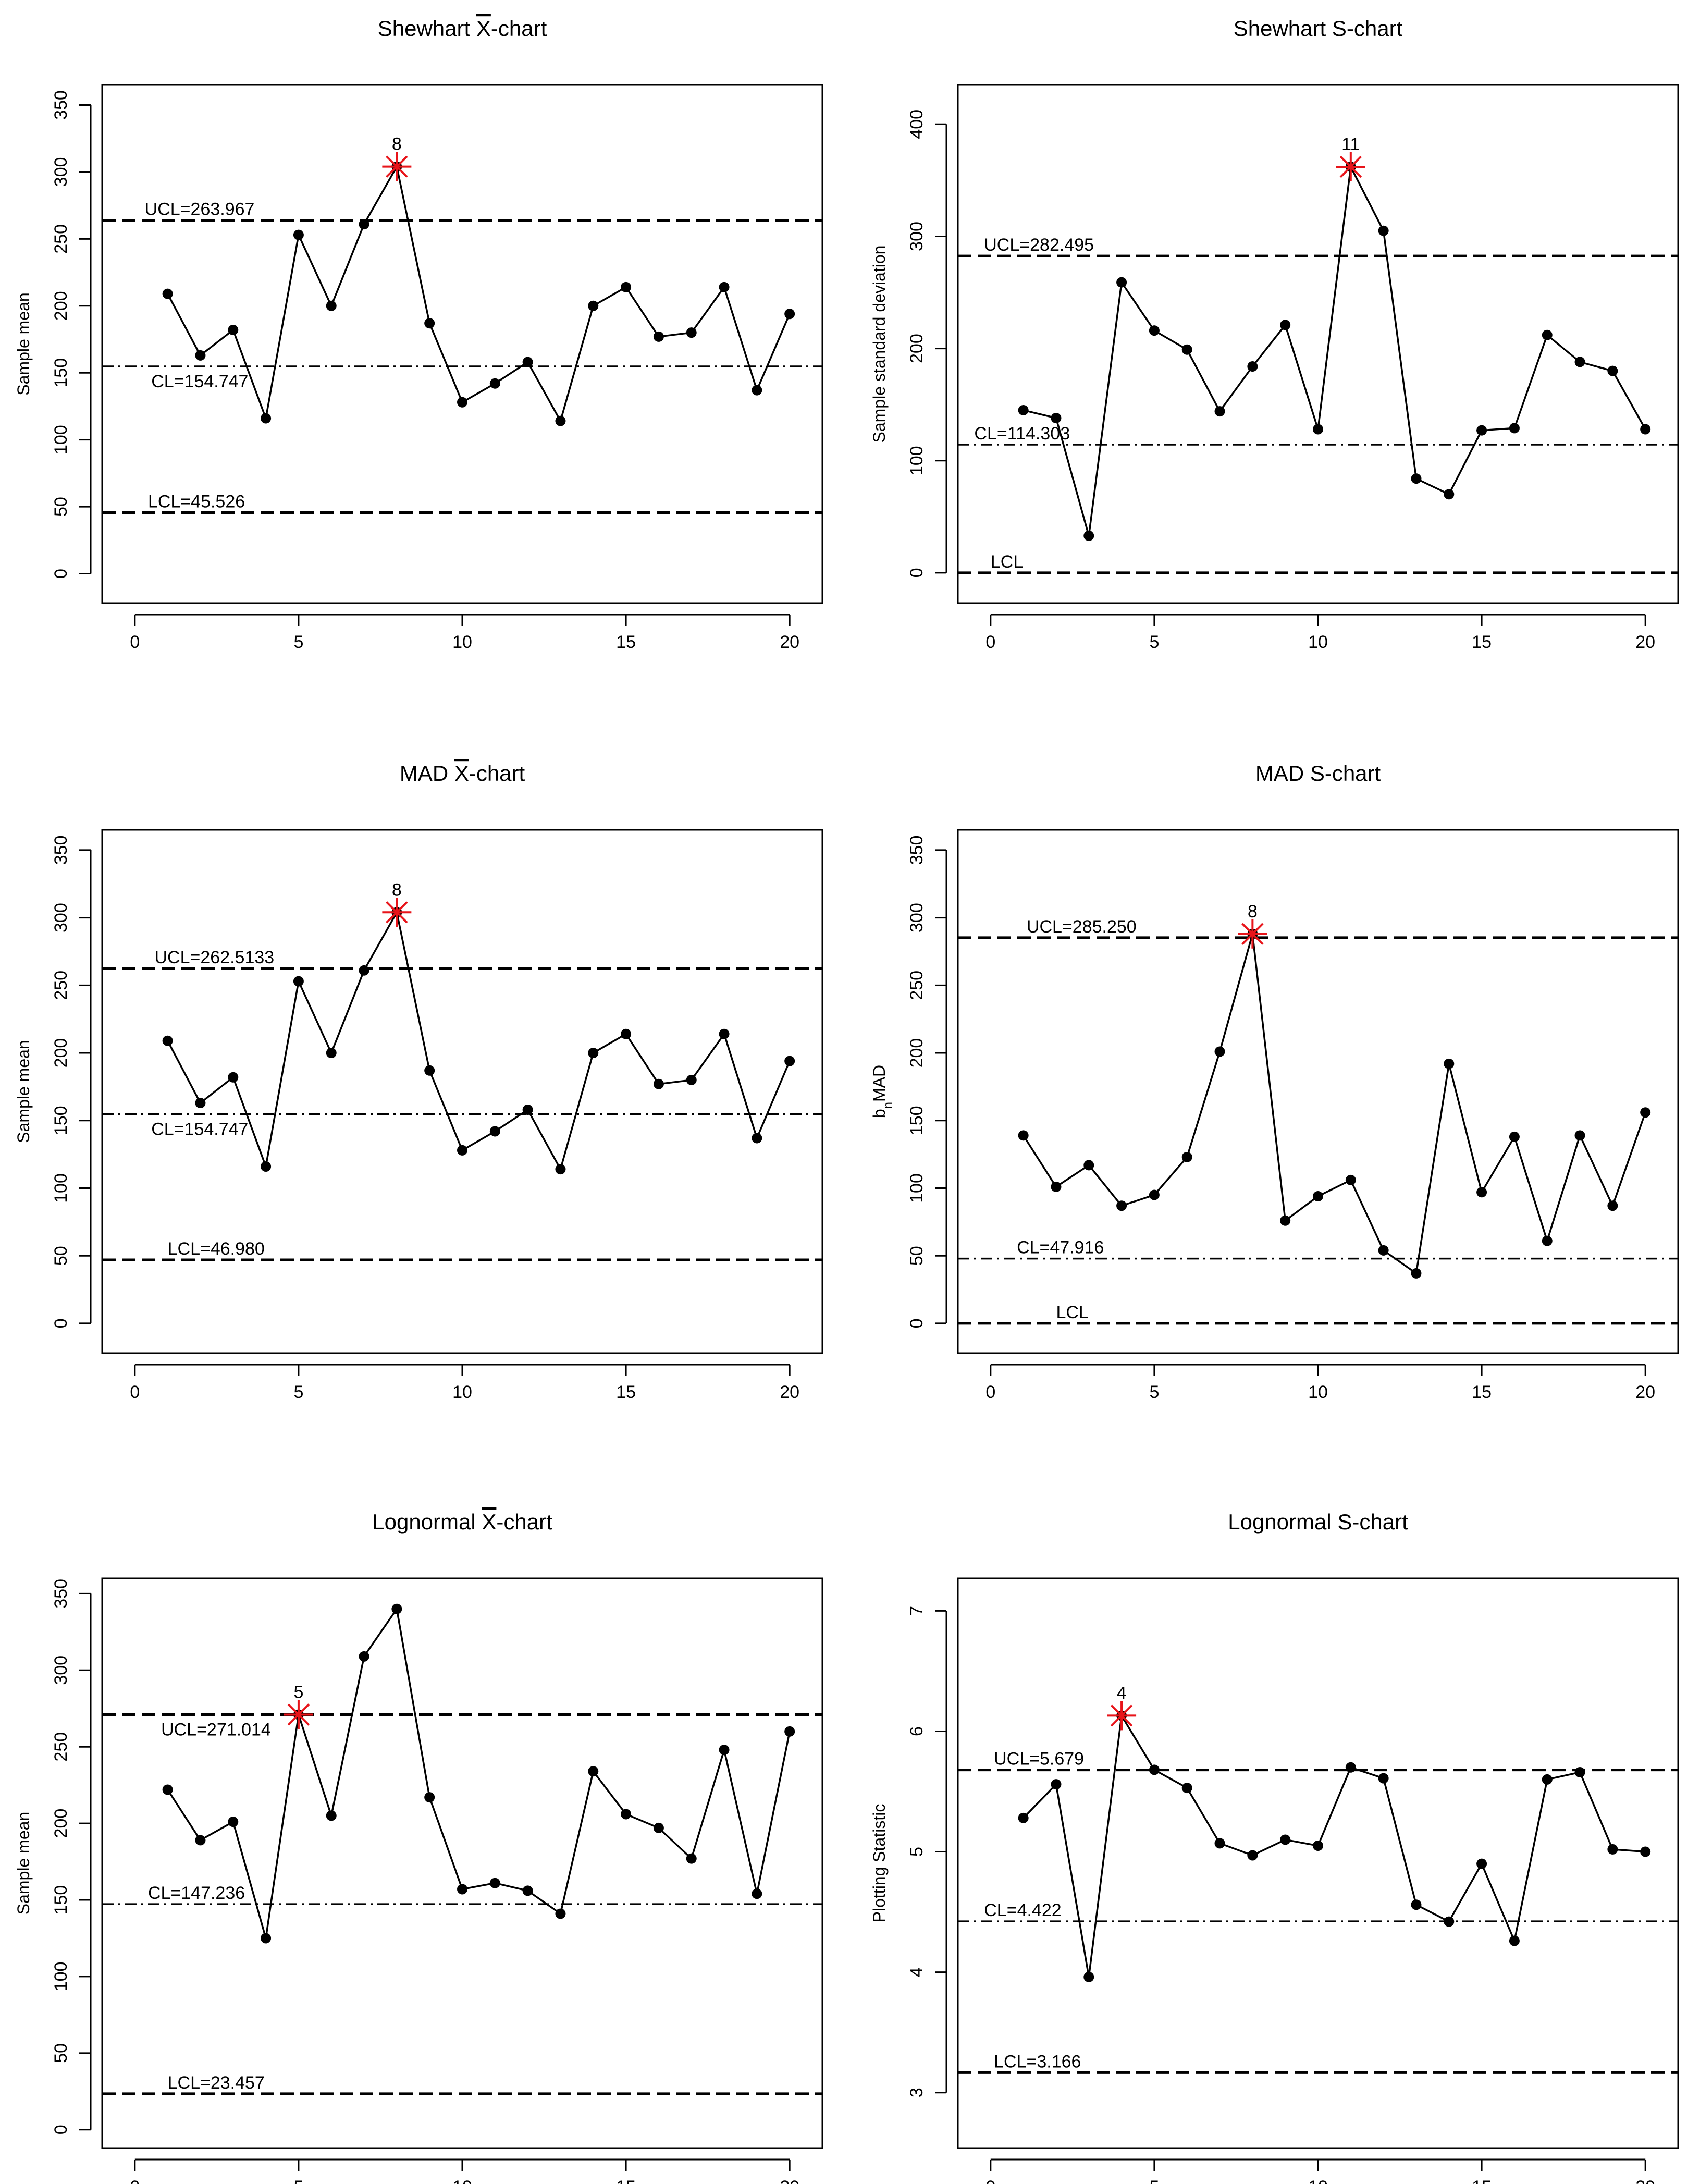 This screenshot has height=2184, width=1700. Describe the element at coordinates (200, 209) in the screenshot. I see `ucl-label: UCL=263.967` at that location.